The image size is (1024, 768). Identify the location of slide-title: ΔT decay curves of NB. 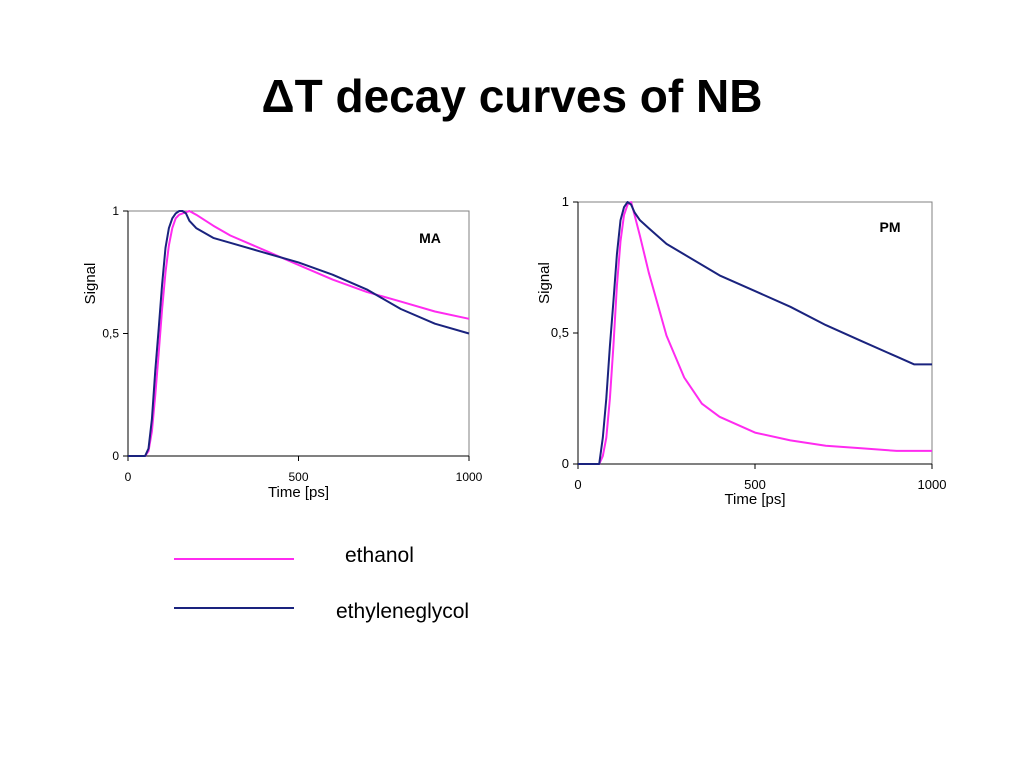
(512, 96).